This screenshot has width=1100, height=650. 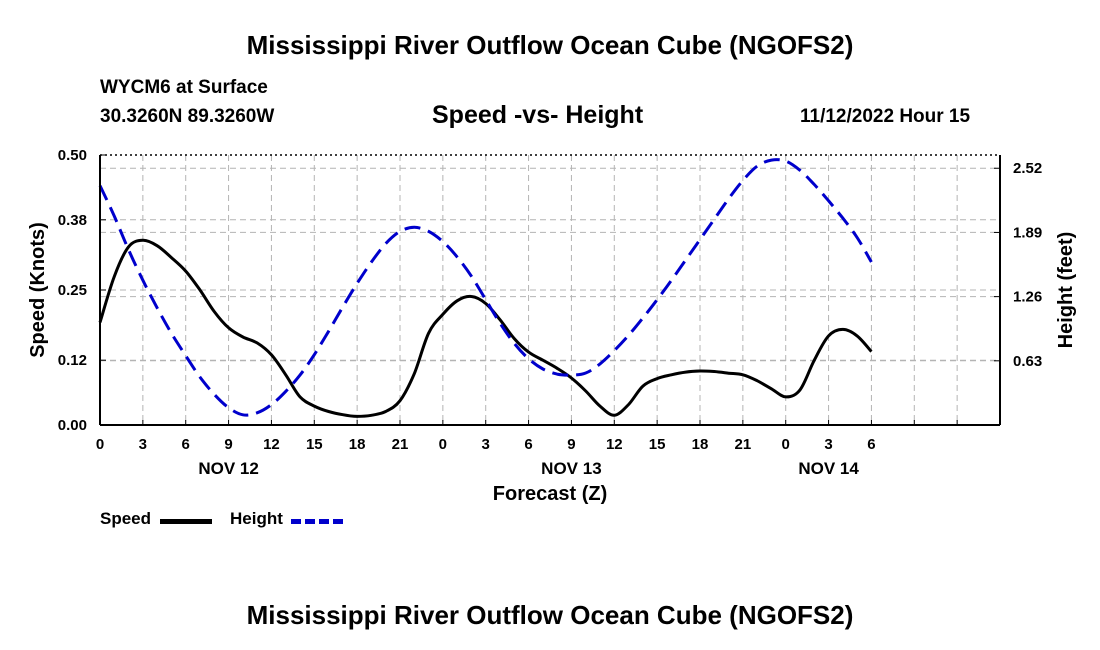 I want to click on y-tick-label: 0.25, so click(x=72, y=290).